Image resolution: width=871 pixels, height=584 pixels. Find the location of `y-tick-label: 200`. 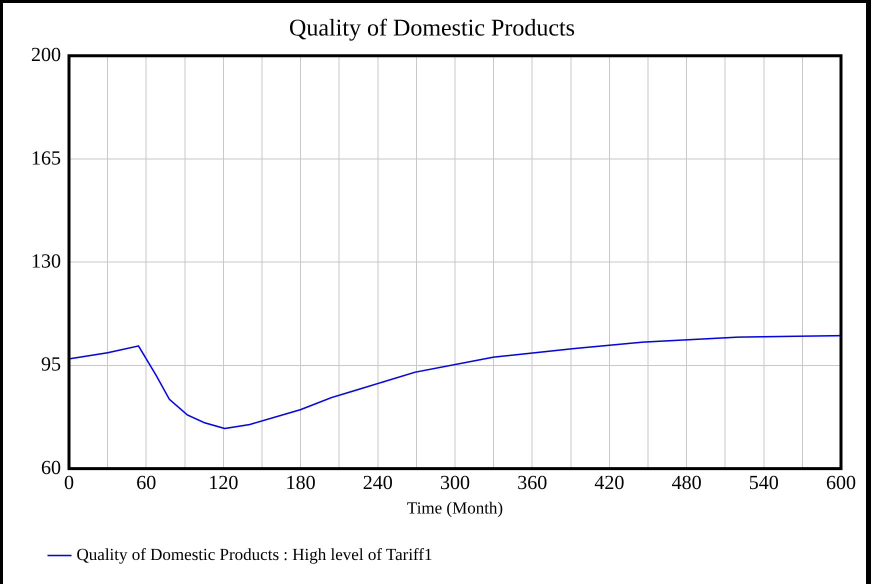

y-tick-label: 200 is located at coordinates (46, 55).